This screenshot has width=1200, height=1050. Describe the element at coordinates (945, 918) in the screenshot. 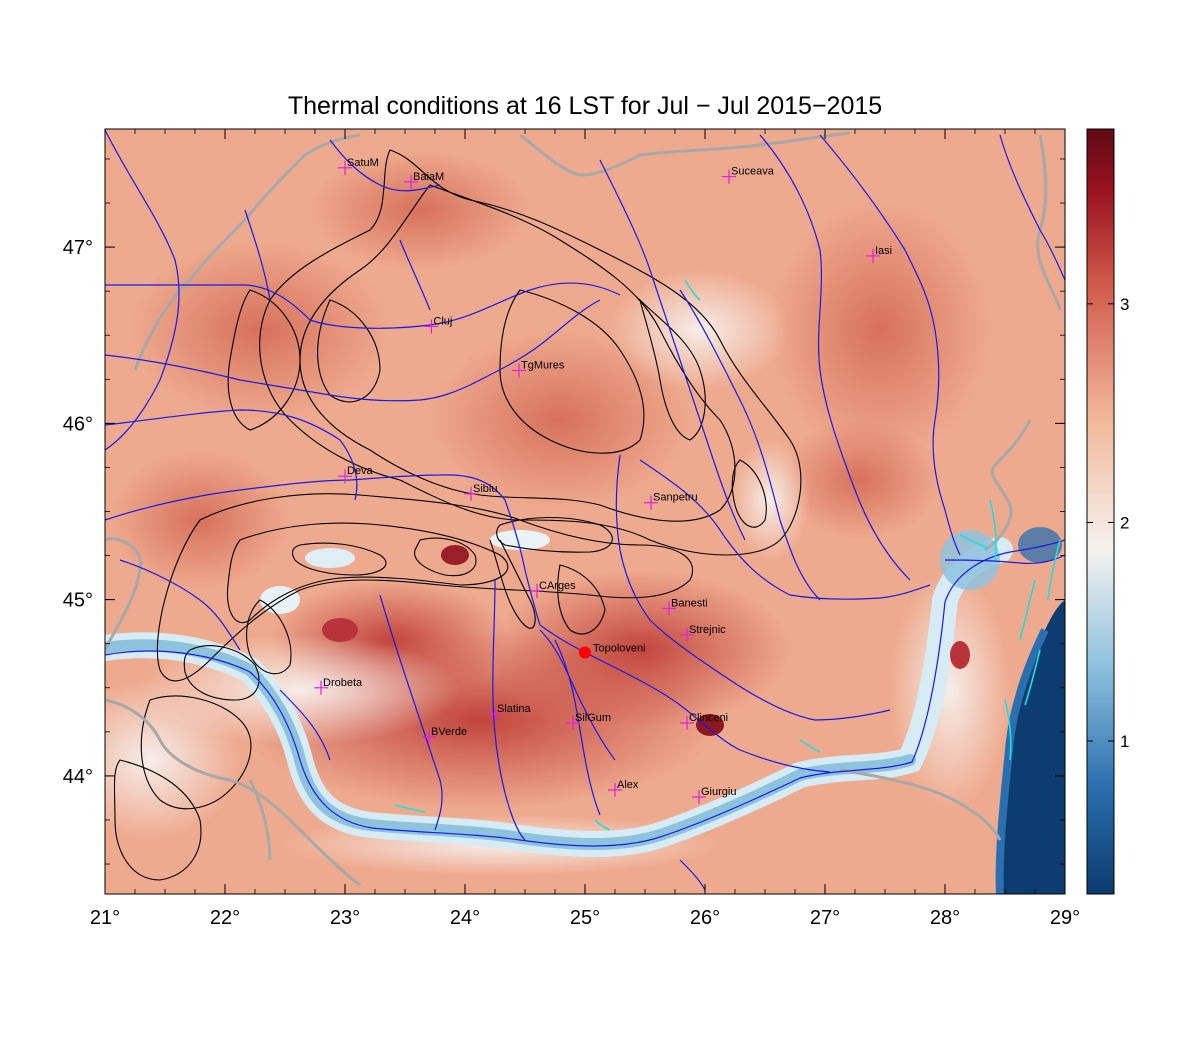

I see `x-tick-label: 28°` at that location.